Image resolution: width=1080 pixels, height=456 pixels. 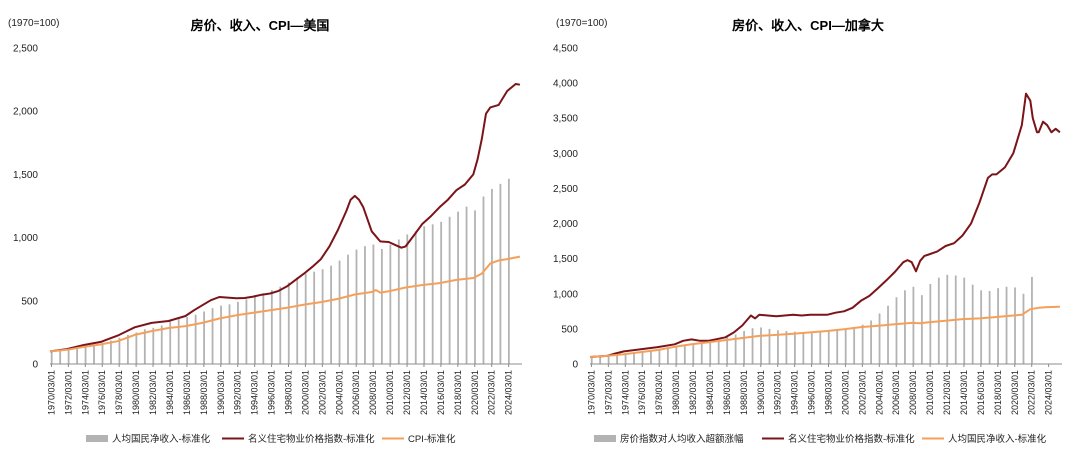 What do you see at coordinates (947, 392) in the screenshot?
I see `x-tick-label: 2012/03/01` at bounding box center [947, 392].